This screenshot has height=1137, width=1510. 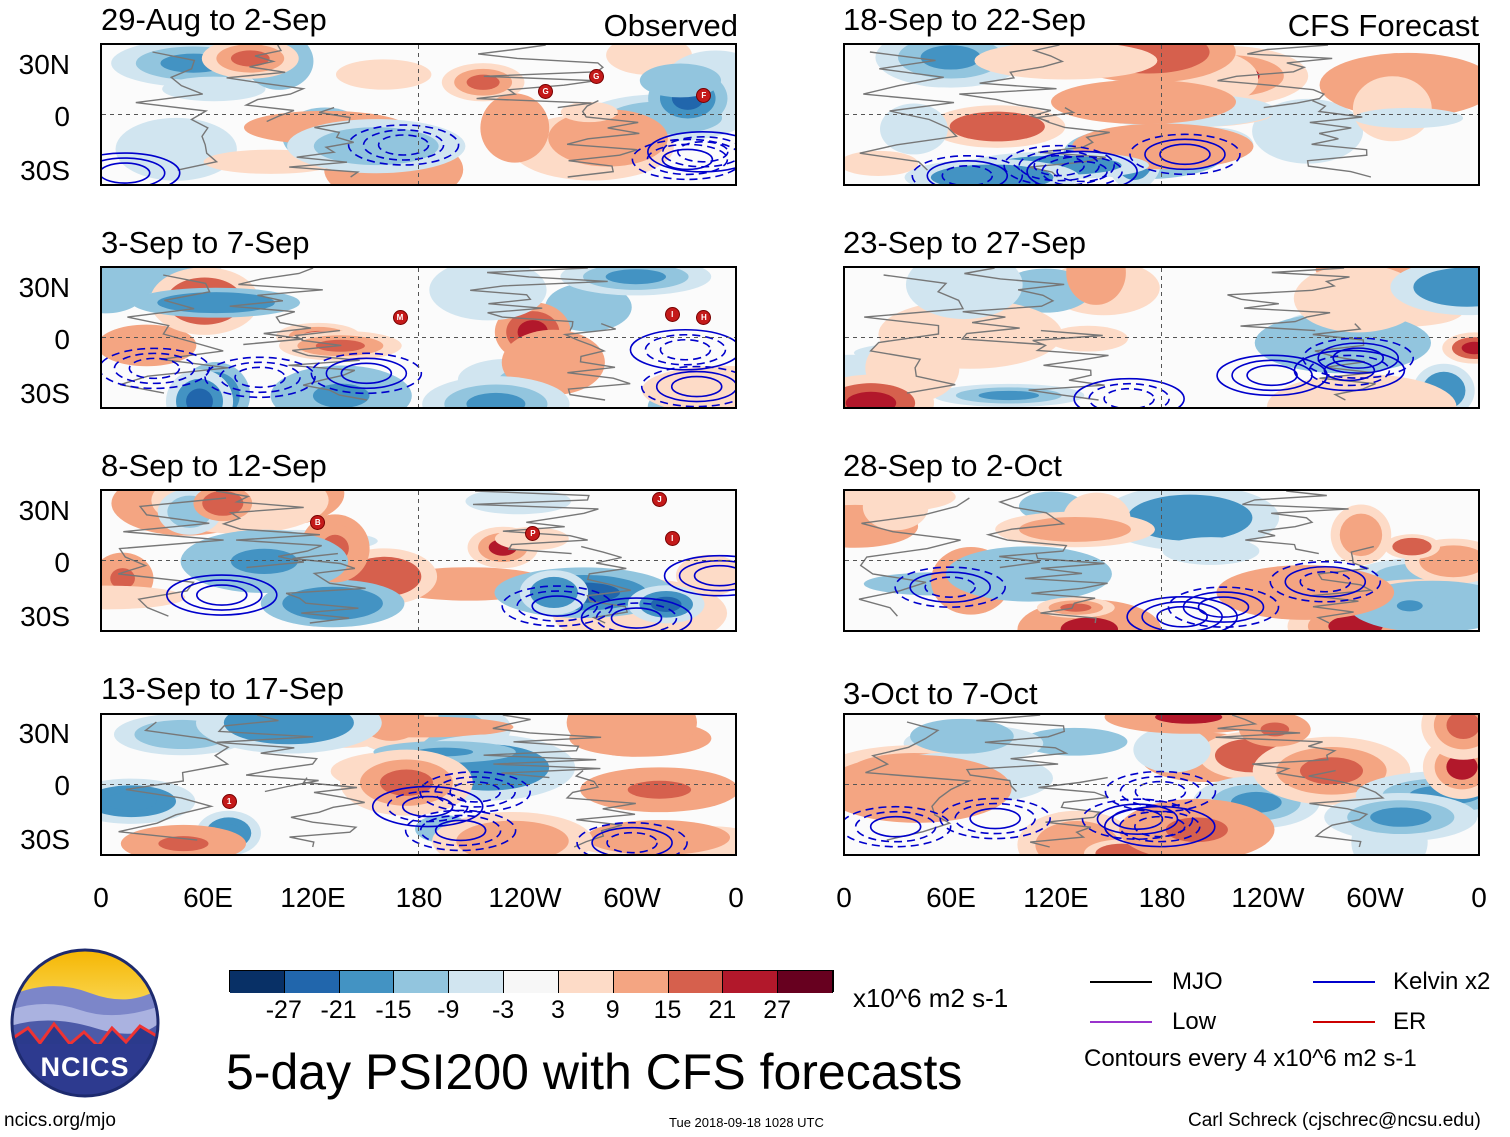 What do you see at coordinates (1383, 25) in the screenshot?
I see `panel-tag-cfs-forecast: CFS Forecast` at bounding box center [1383, 25].